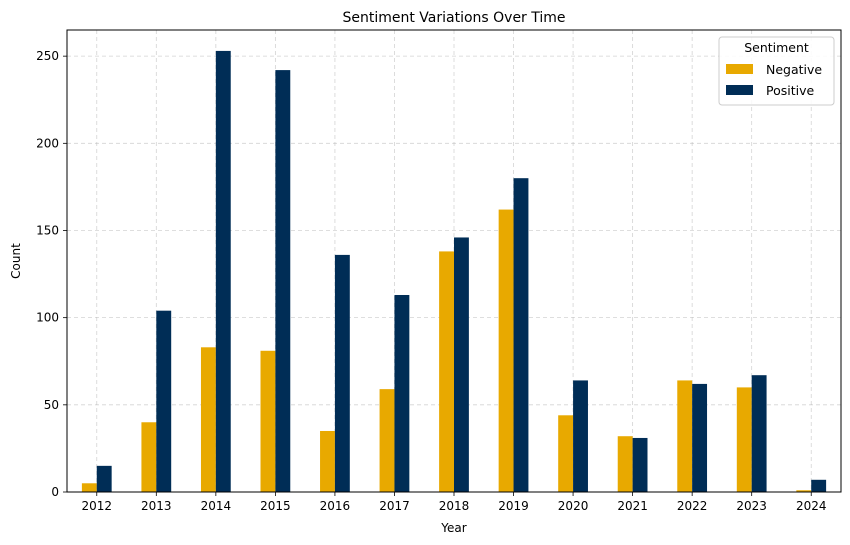  What do you see at coordinates (96, 506) in the screenshot?
I see `x-tick-label: 2012` at bounding box center [96, 506].